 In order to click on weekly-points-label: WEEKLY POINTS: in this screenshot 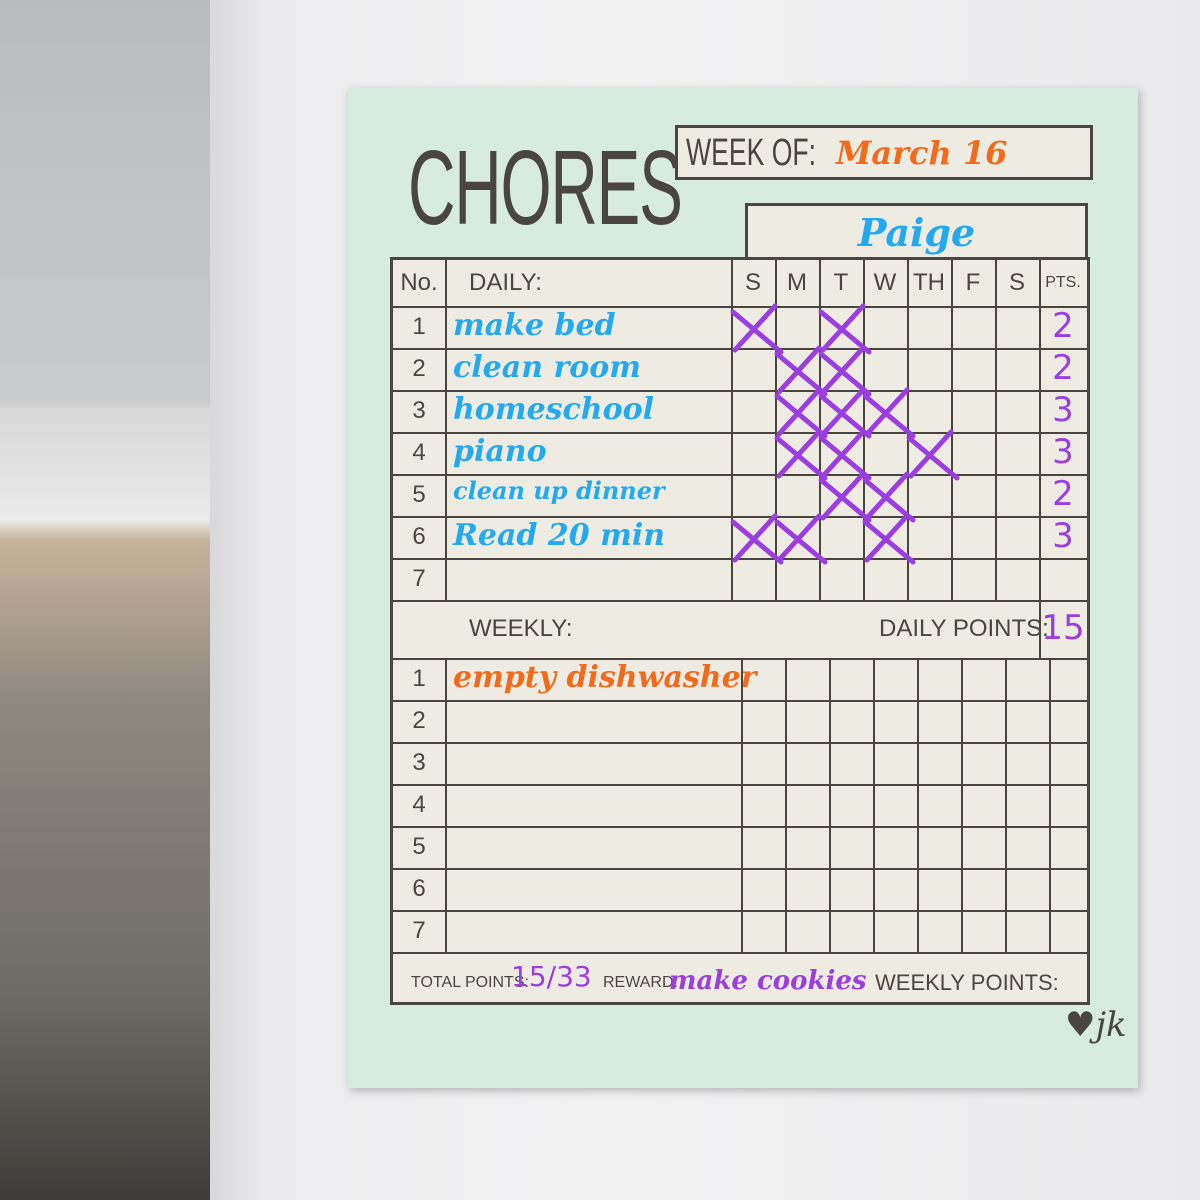, I will do `click(967, 982)`.